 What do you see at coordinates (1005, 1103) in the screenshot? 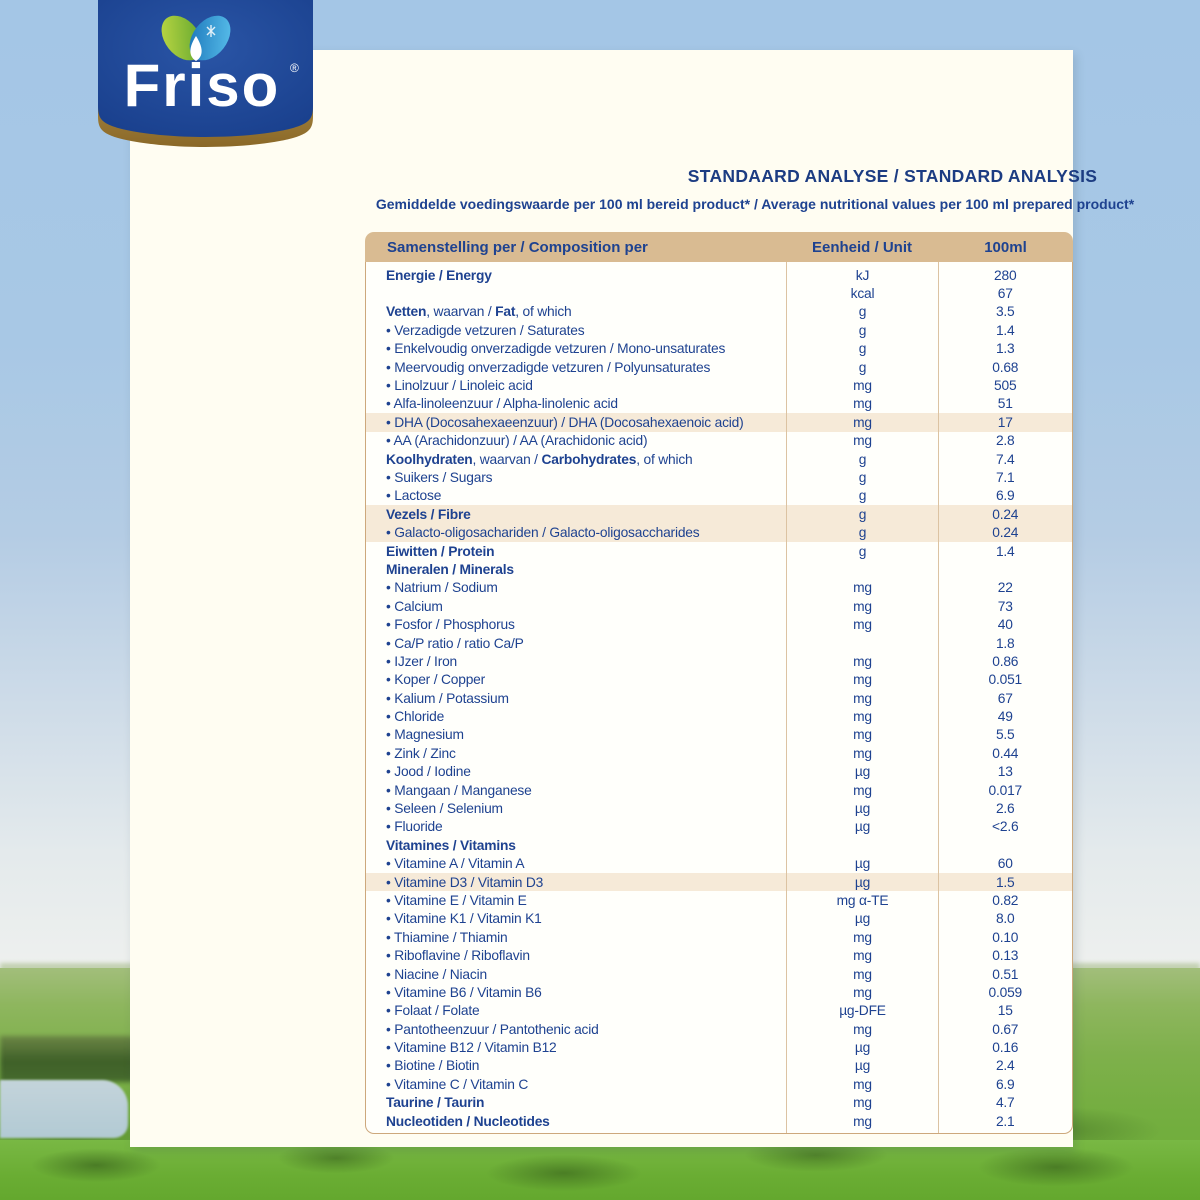
I see `row-value: 4.7` at bounding box center [1005, 1103].